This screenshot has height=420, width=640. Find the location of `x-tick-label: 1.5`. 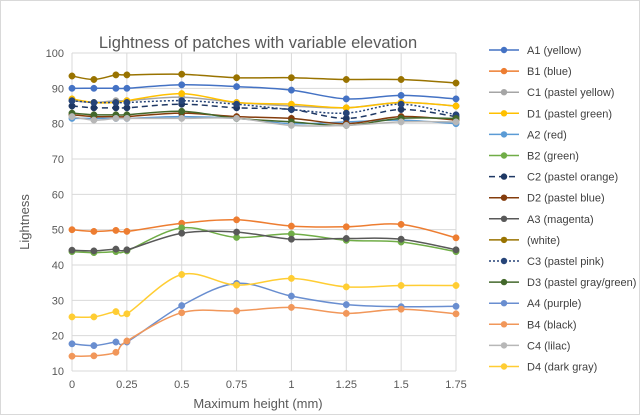

x-tick-label: 1.5 is located at coordinates (400, 385).